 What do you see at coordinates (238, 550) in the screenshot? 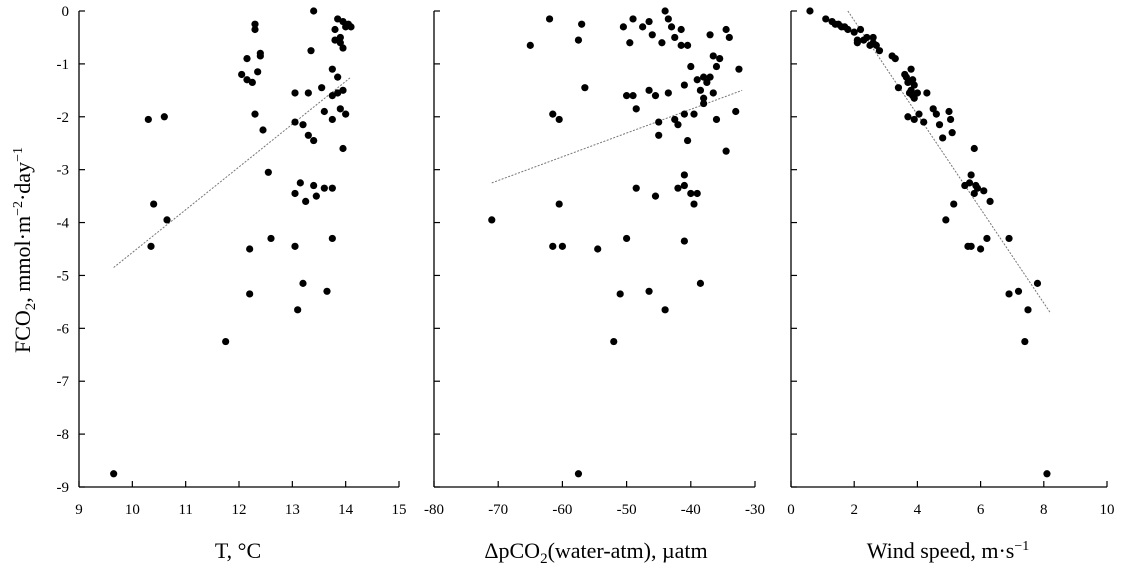
I see `x-axis-title-temperature: T, °C` at bounding box center [238, 550].